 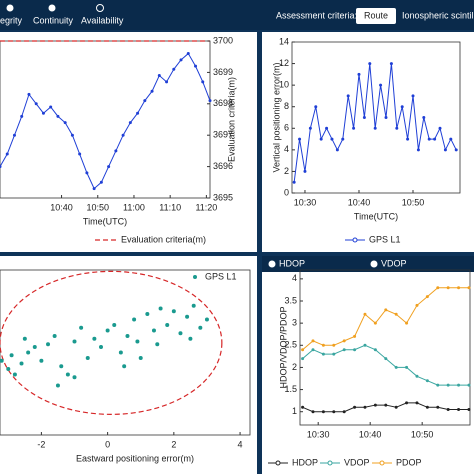 I want to click on y-tick-label: 14, so click(x=284, y=41).